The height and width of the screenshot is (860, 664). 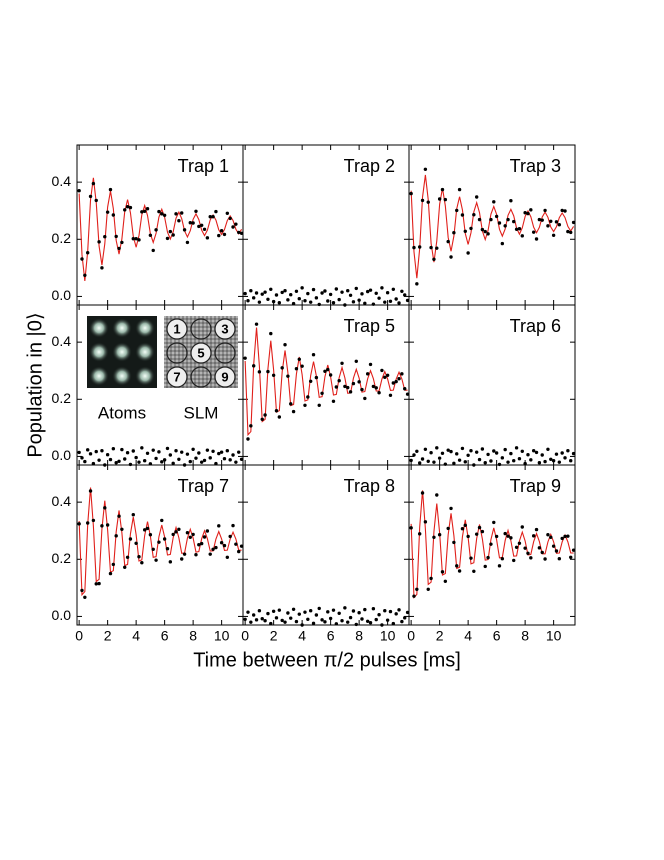 I want to click on panel: 0.0 0.2 0.4 Trap 1, so click(x=148, y=225).